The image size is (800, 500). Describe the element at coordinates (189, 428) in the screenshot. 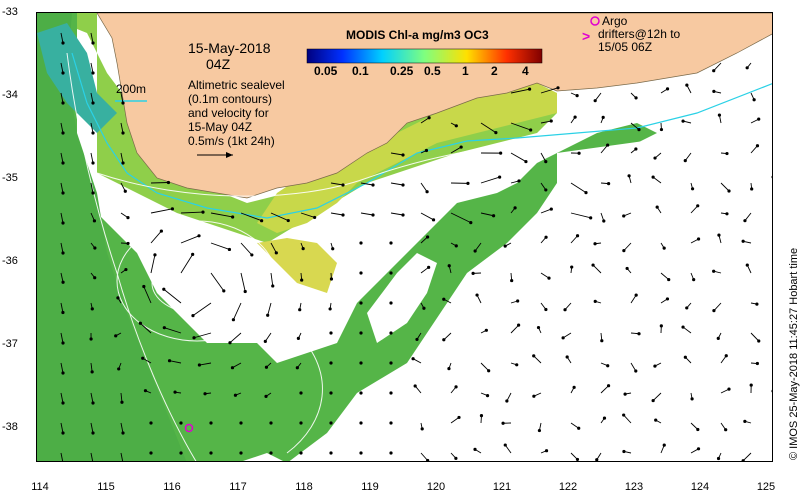

I see `argo-drifter-marker` at that location.